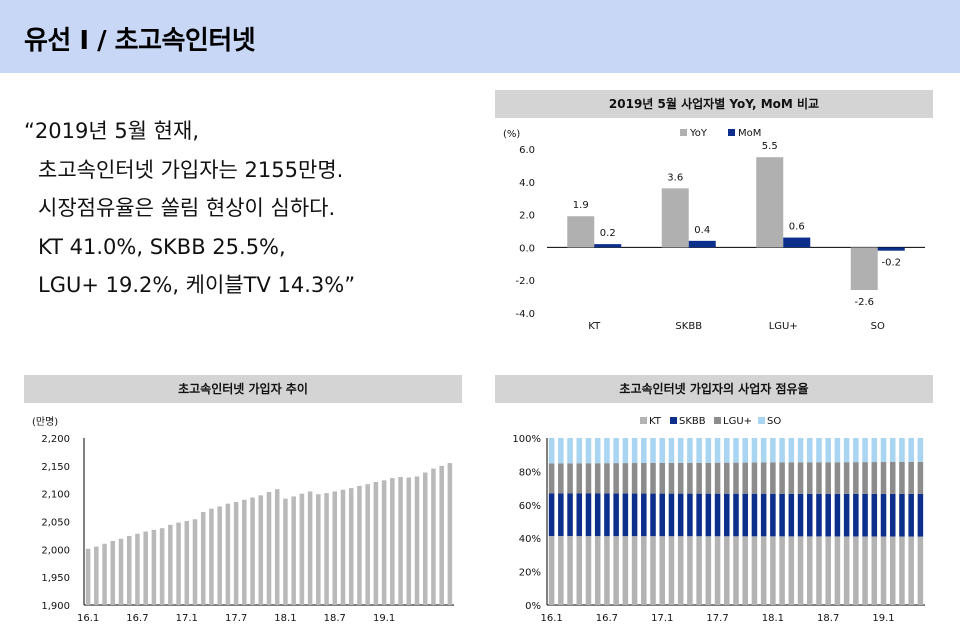 The image size is (960, 631). I want to click on chart-title: 초고속인터넷 가입자 추이, so click(243, 389).